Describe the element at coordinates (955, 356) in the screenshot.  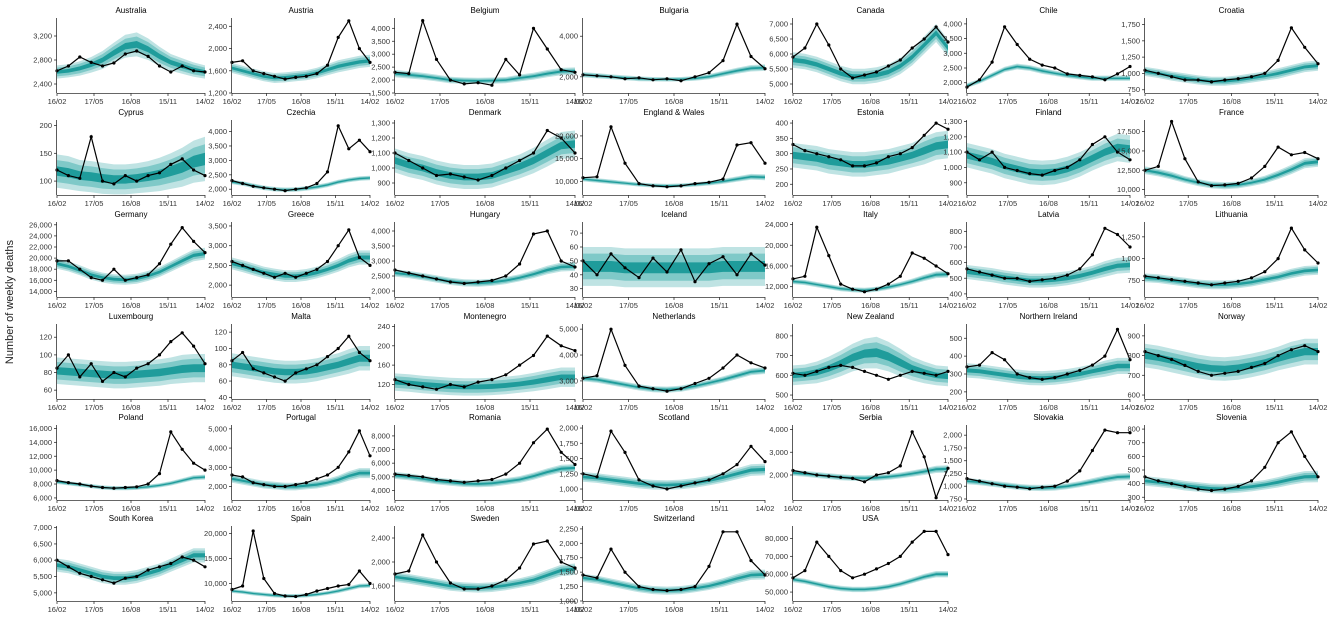
I see `y-tick-label: 400` at that location.